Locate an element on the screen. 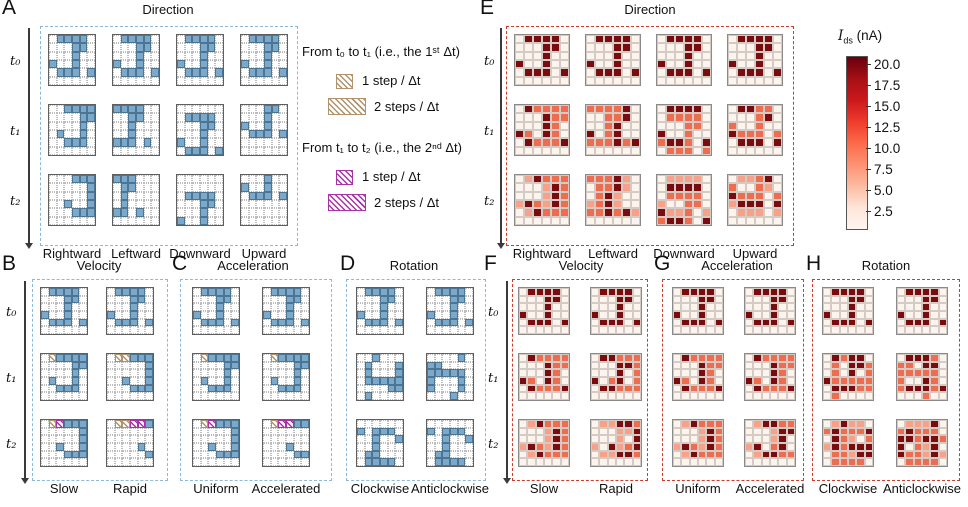  pixel-grid-E-Upward-t0 is located at coordinates (755, 60).